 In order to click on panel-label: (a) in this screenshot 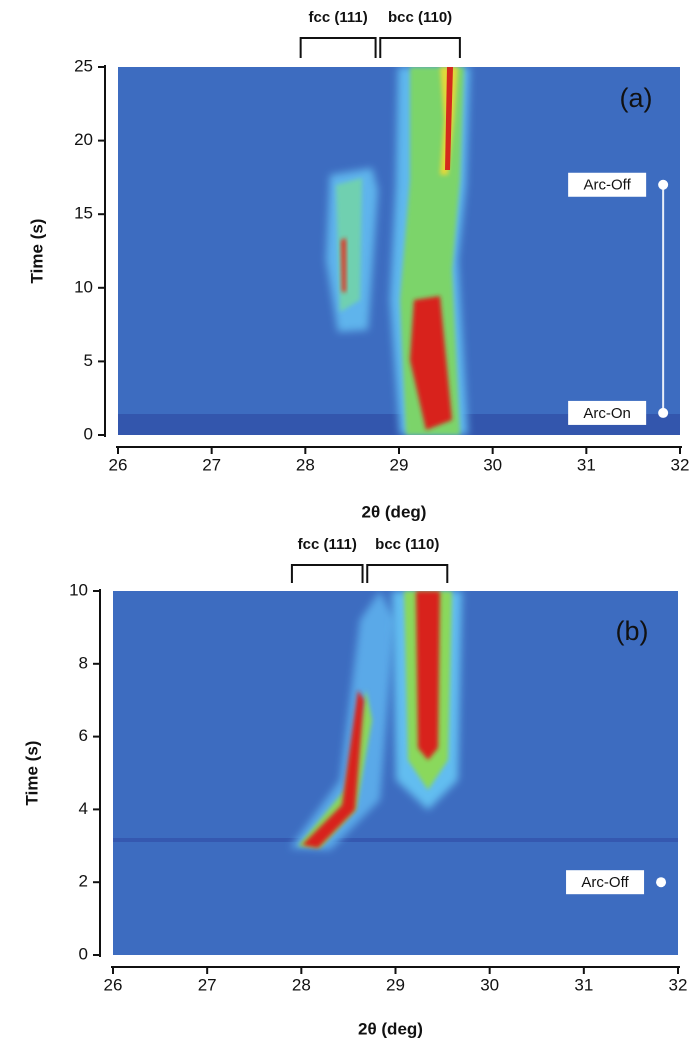, I will do `click(636, 98)`.